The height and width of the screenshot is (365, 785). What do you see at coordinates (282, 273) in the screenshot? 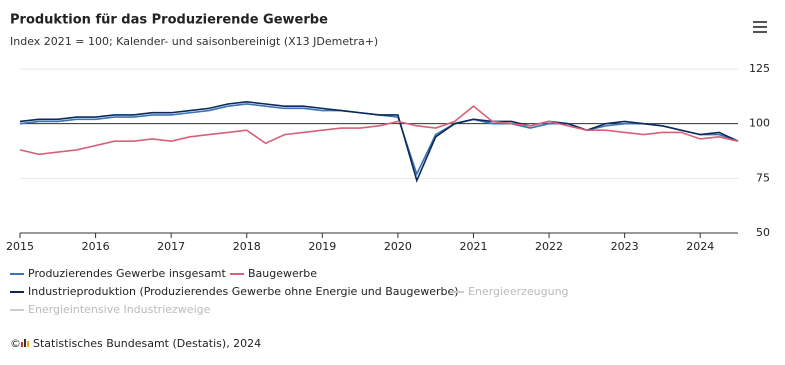
I see `legend-label: Baugewerbe` at bounding box center [282, 273].